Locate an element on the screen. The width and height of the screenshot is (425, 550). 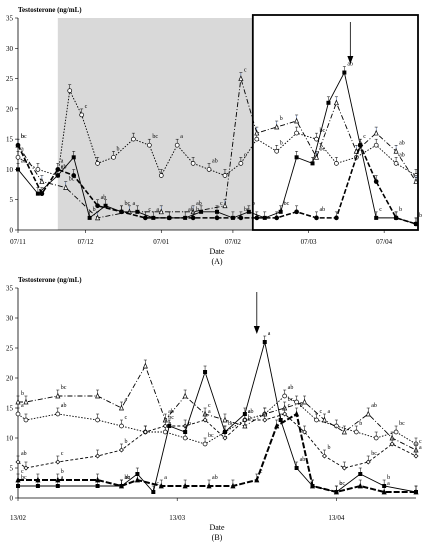
y-tick-label: 35 is located at coordinates (10, 289).